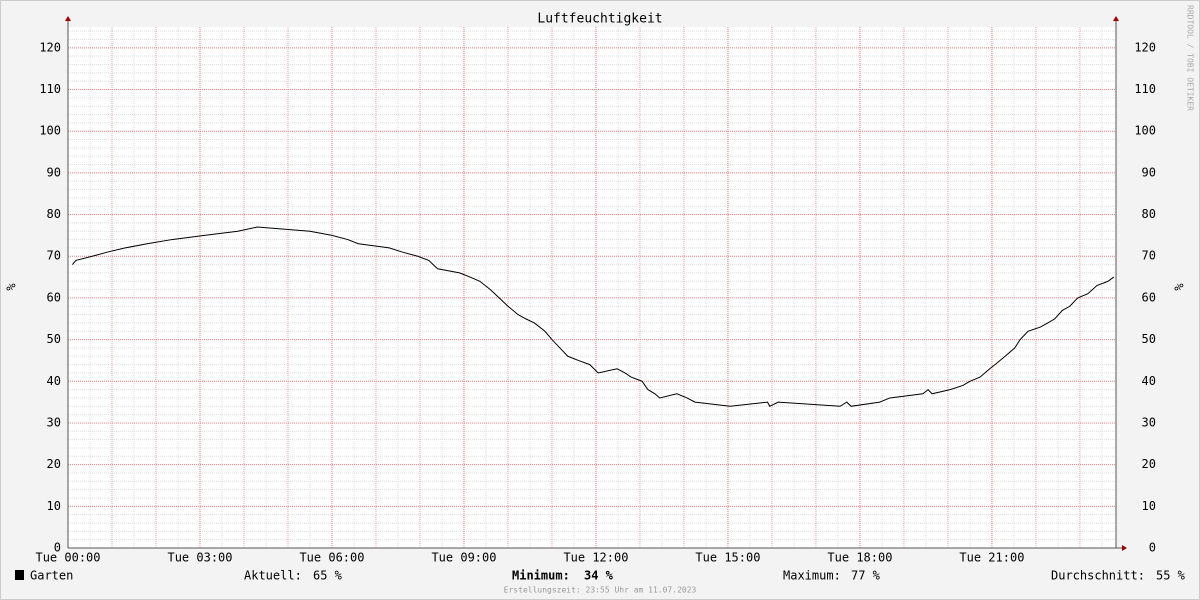 The width and height of the screenshot is (1200, 600). I want to click on watermark: RRDTOOL / TOBI OETIKER, so click(1190, 58).